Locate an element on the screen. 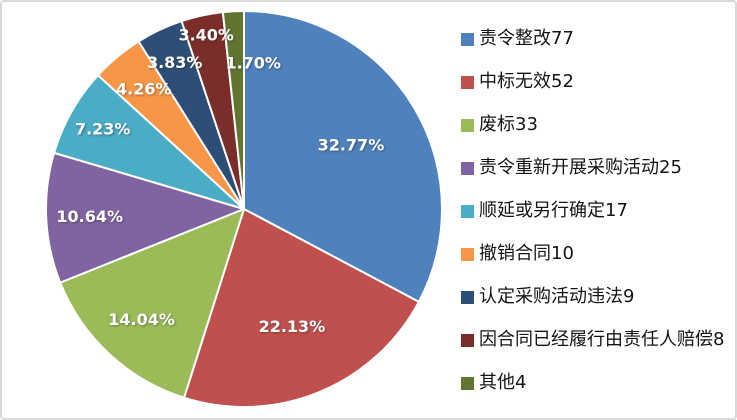  legend-label: 因合同已经履行由责任人赔偿8 is located at coordinates (602, 339).